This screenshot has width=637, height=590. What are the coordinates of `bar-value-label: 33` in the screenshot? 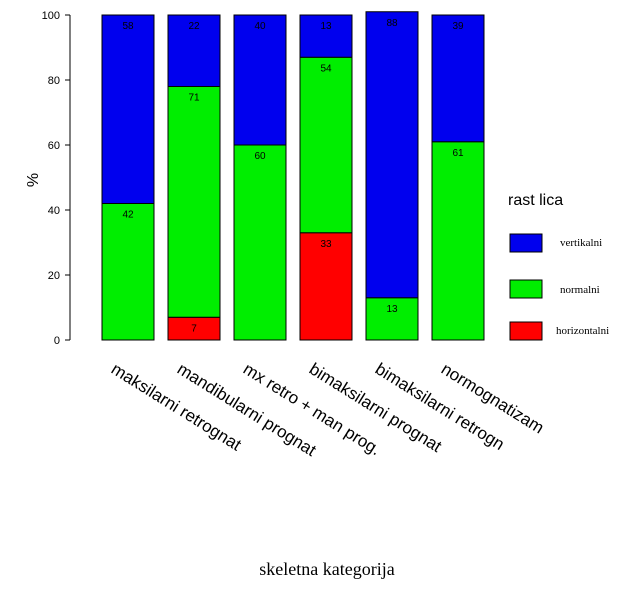 It's located at (326, 244).